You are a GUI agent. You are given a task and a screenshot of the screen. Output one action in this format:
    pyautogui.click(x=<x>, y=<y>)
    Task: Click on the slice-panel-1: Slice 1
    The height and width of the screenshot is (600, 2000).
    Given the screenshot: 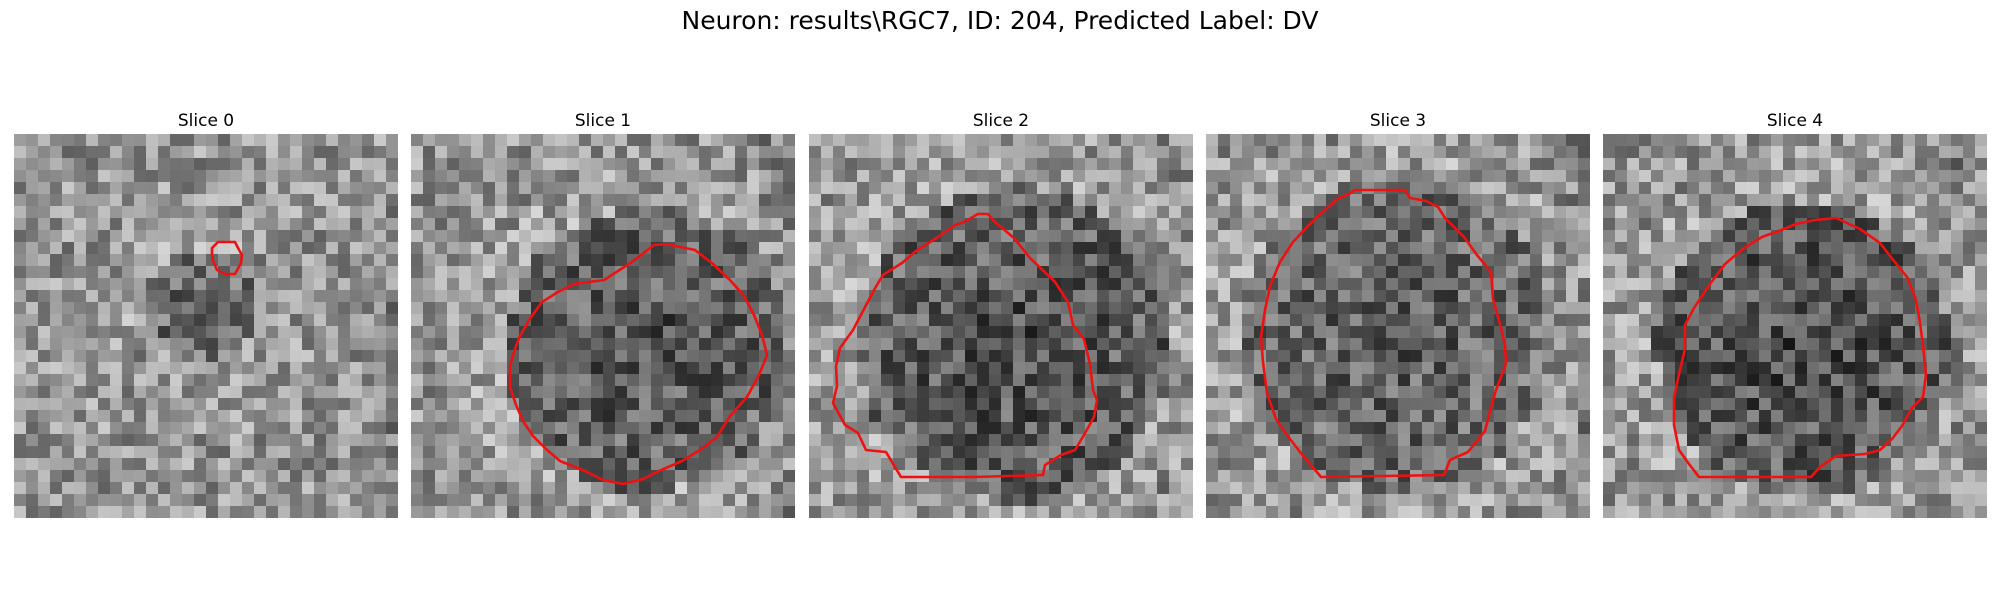 What is the action you would take?
    pyautogui.click(x=603, y=313)
    